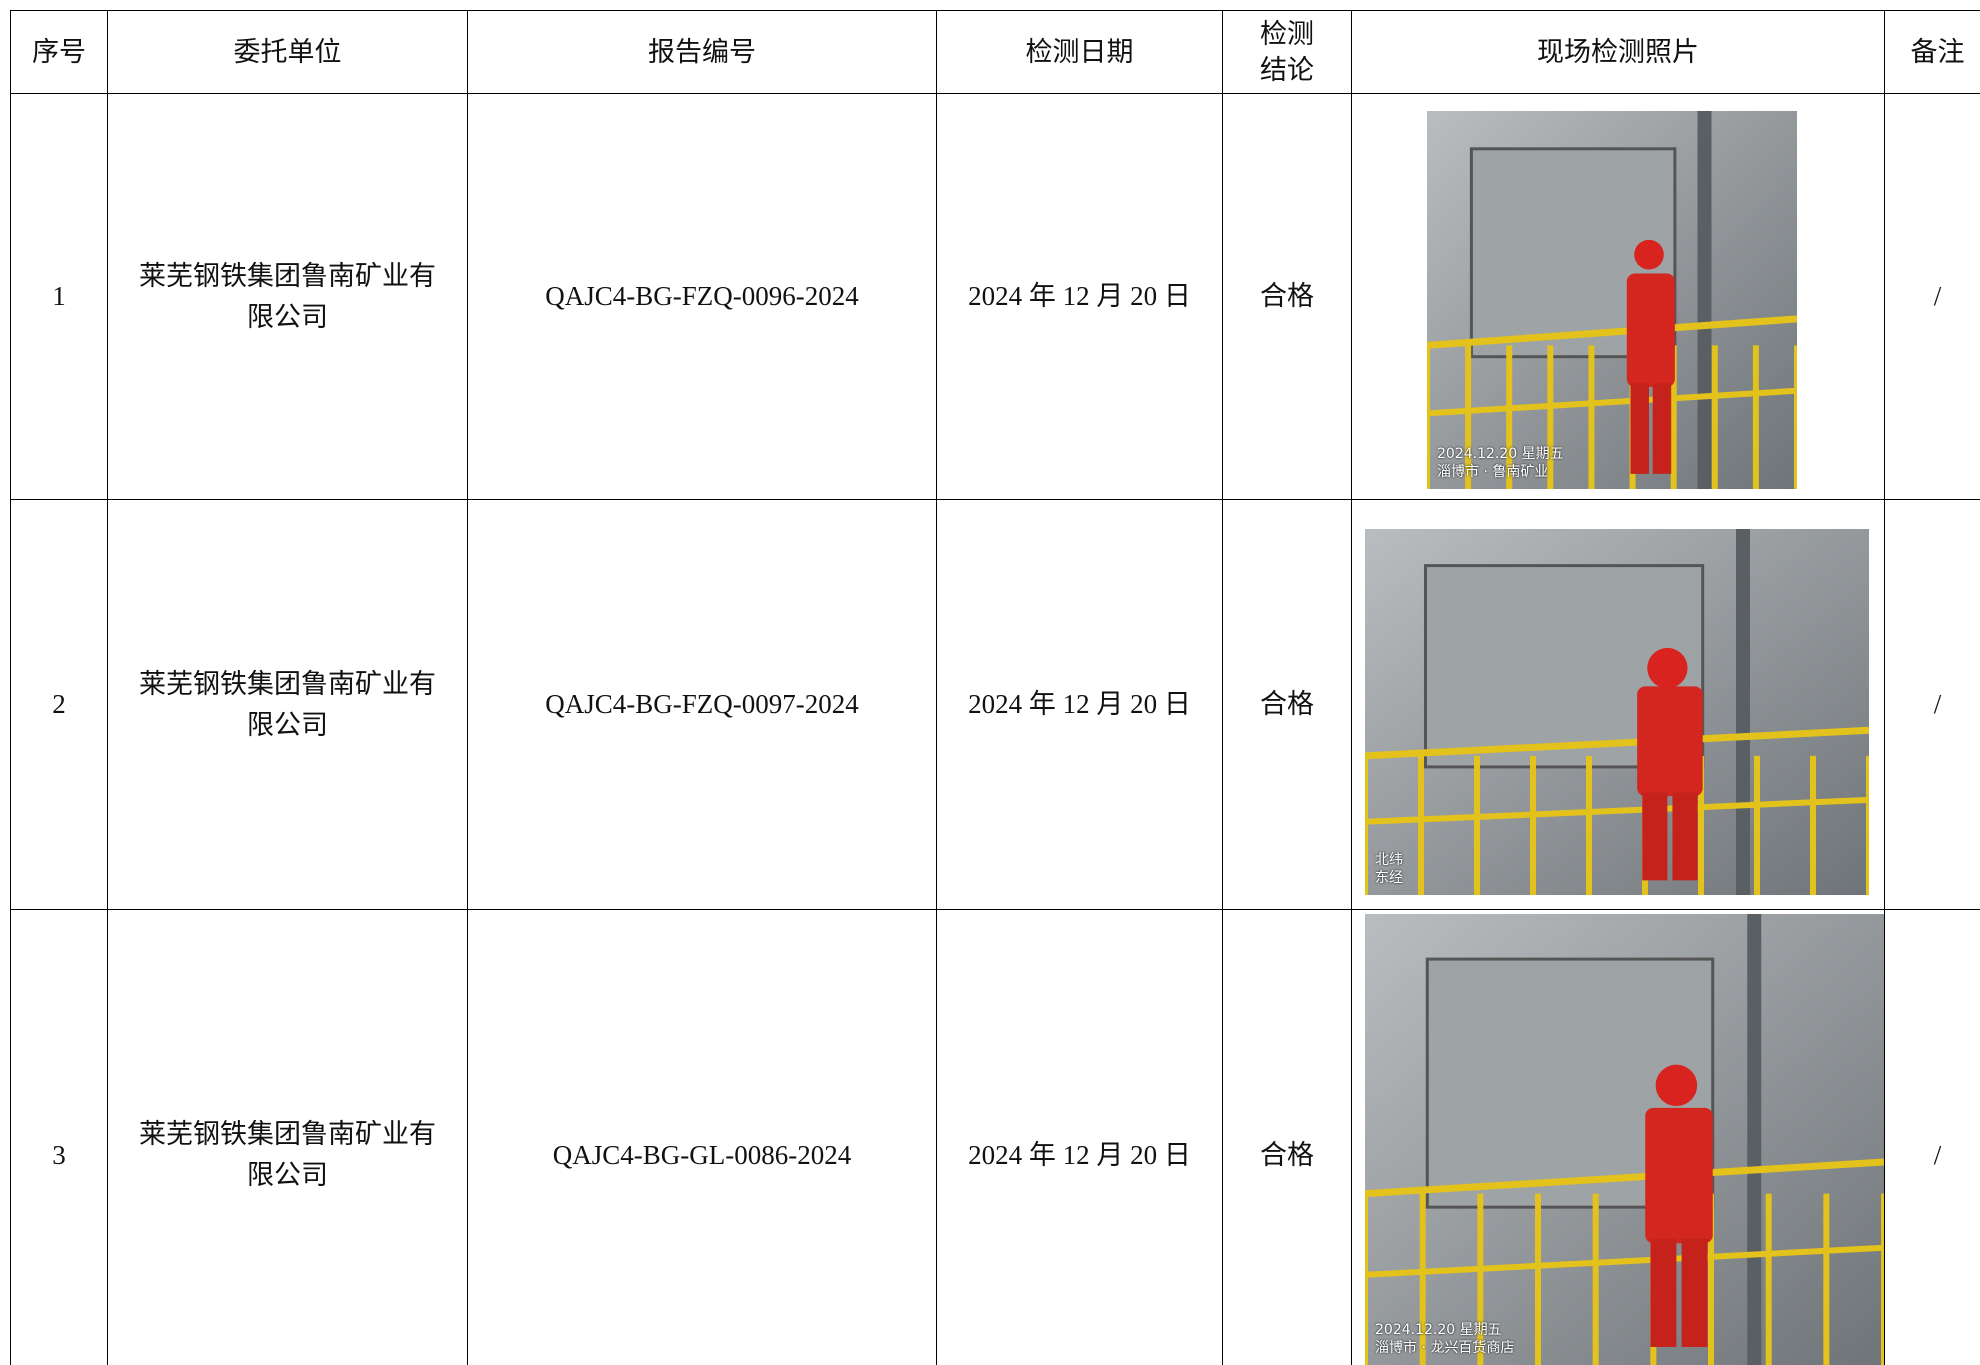 The width and height of the screenshot is (1980, 1365). What do you see at coordinates (1937, 52) in the screenshot?
I see `header-remark-text: 备注` at bounding box center [1937, 52].